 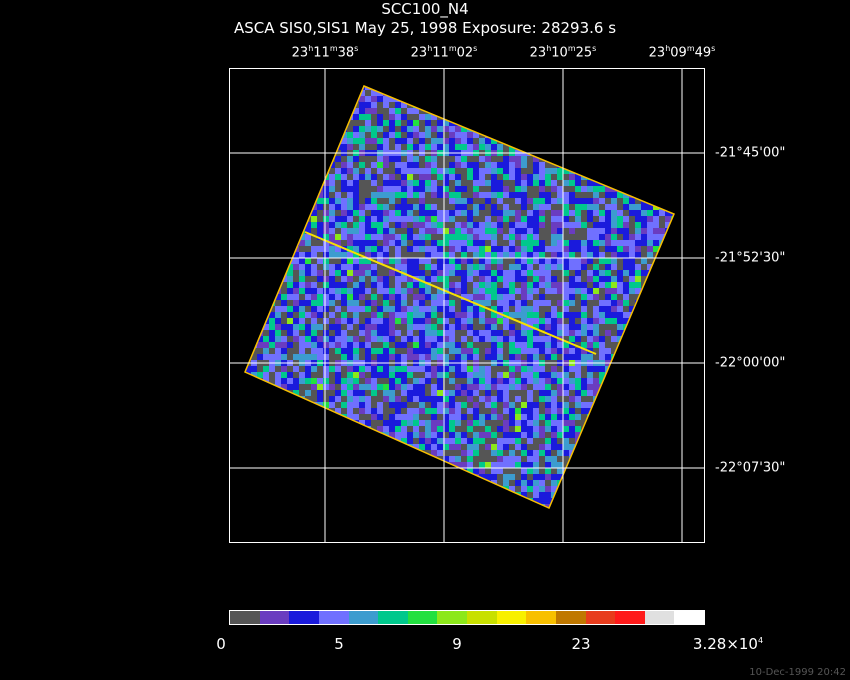 I want to click on colorbar-label: 5, so click(x=339, y=644).